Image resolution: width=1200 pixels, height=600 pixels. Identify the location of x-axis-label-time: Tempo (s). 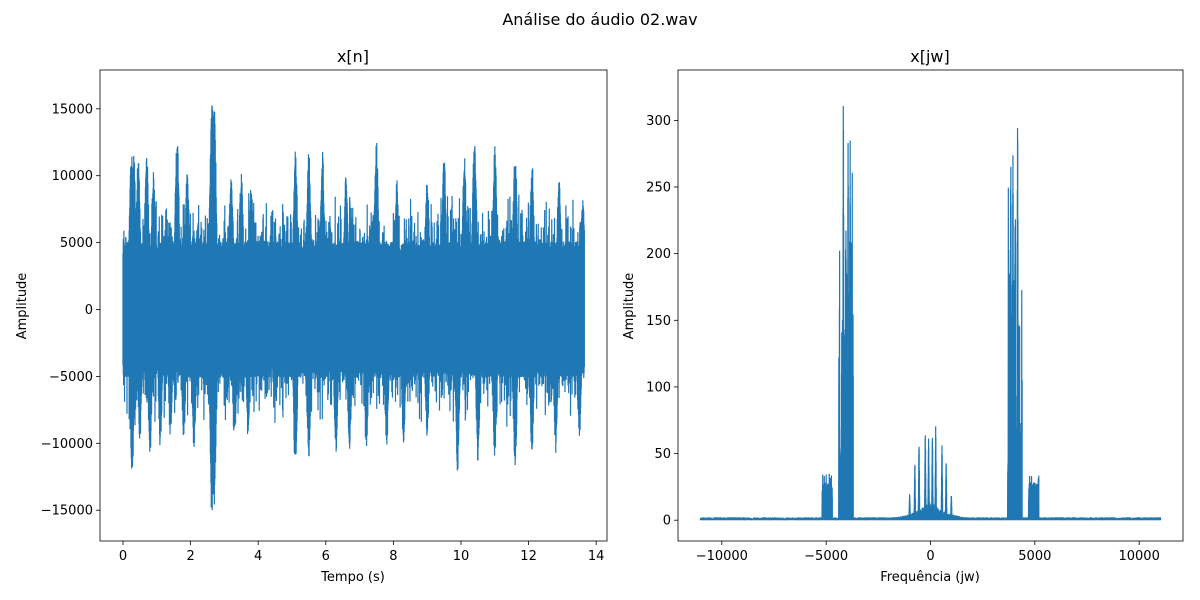
(352, 577).